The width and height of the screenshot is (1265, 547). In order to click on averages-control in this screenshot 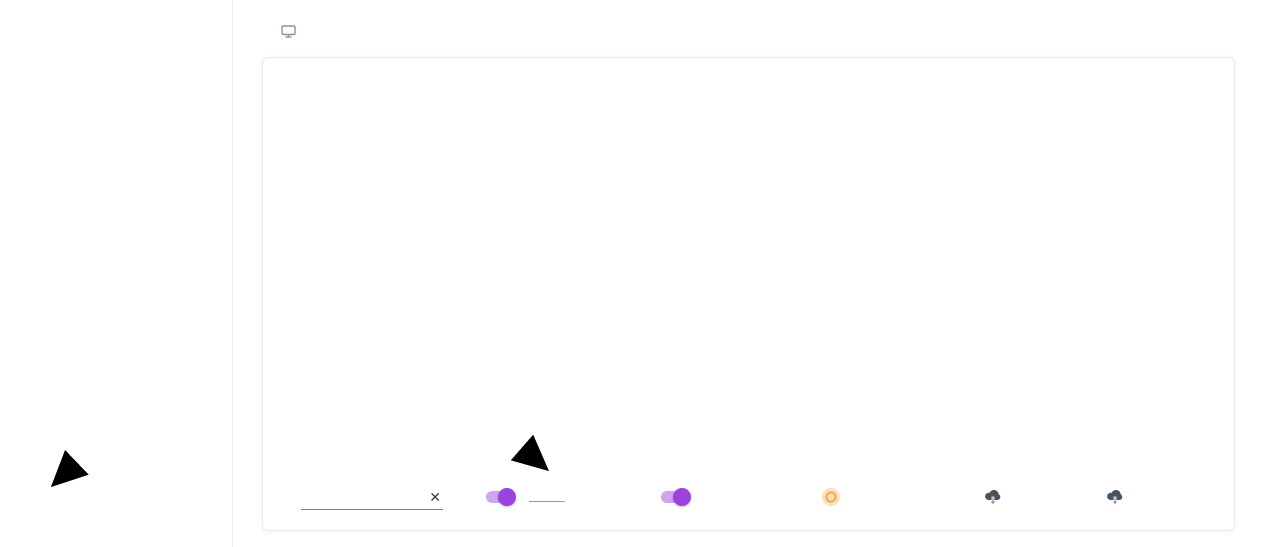, I will do `click(525, 496)`.